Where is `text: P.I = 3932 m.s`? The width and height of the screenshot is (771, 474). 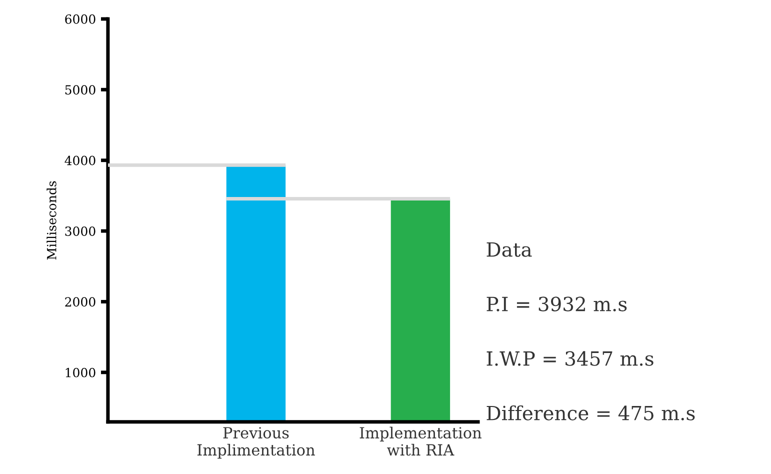 text: P.I = 3932 m.s is located at coordinates (556, 304).